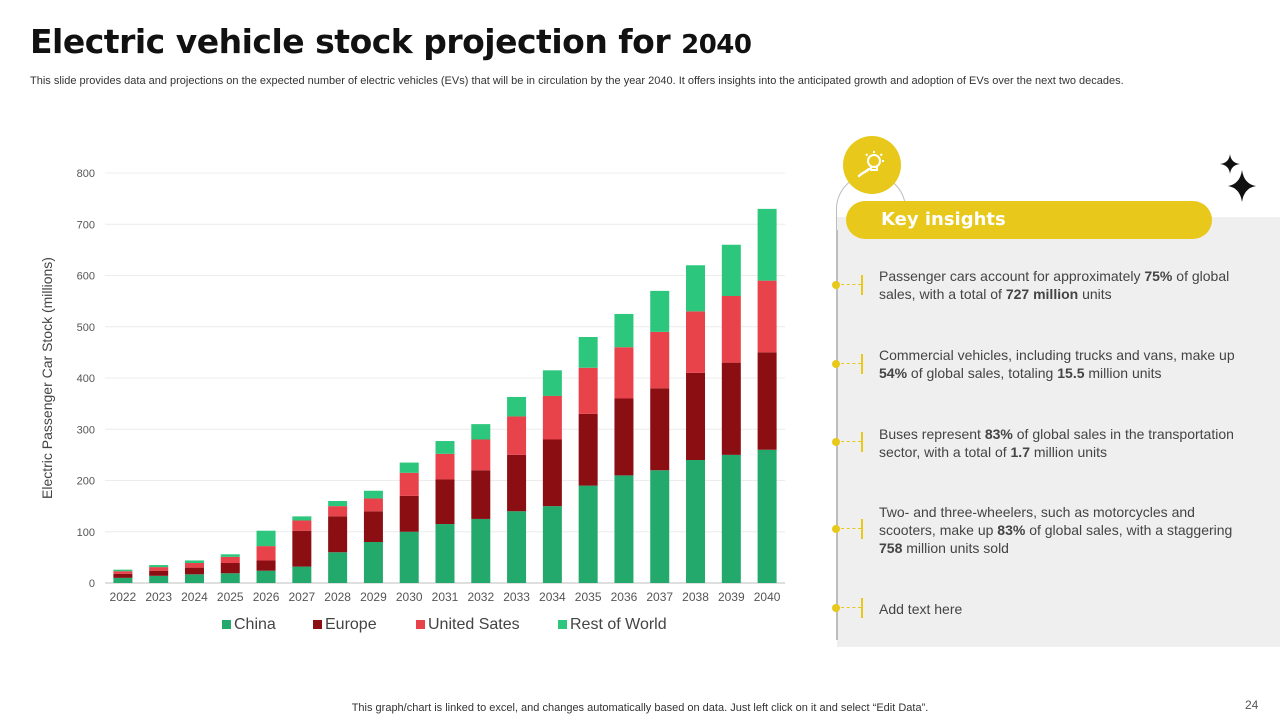 The height and width of the screenshot is (720, 1280). Describe the element at coordinates (891, 548) in the screenshot. I see `insight-highlight: 758` at that location.